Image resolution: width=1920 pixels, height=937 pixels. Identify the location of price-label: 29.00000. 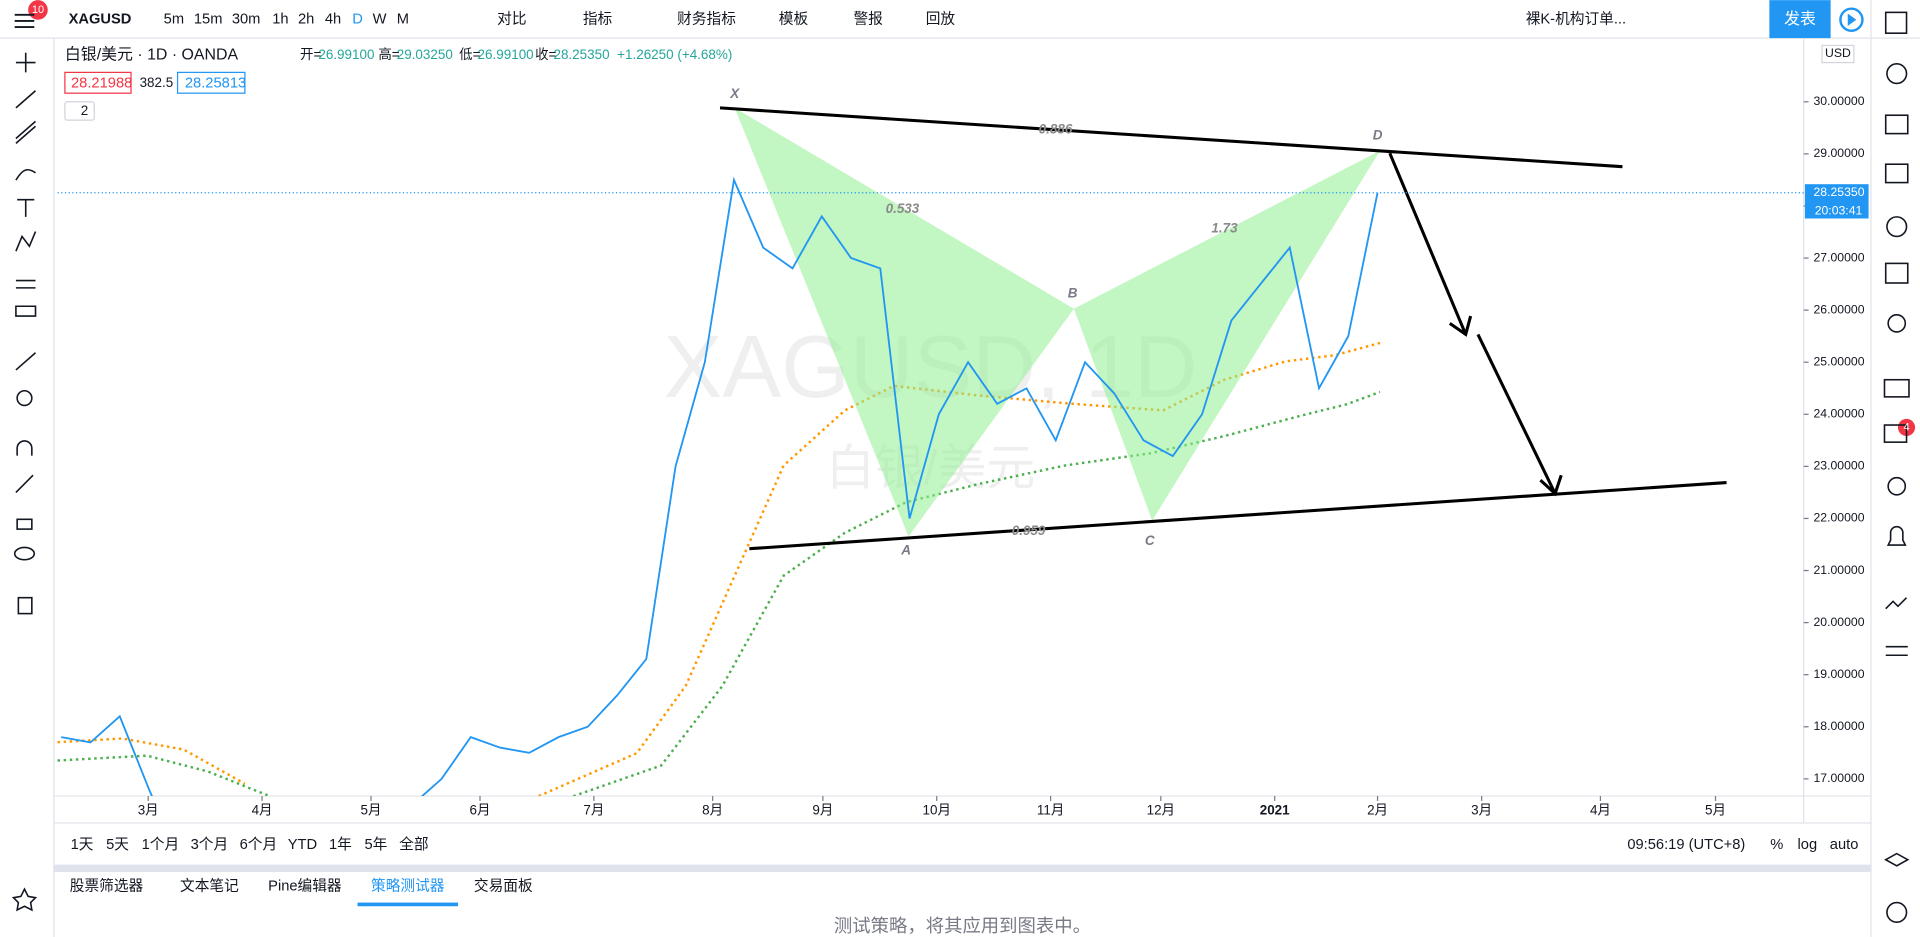
(1838, 153).